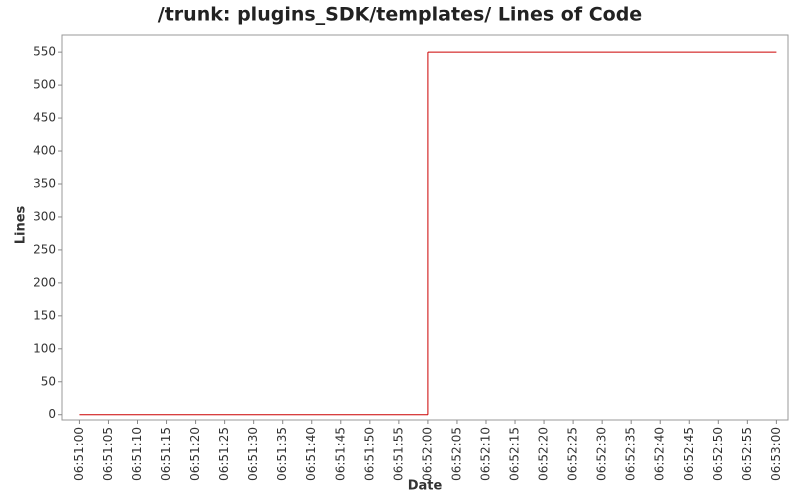 The image size is (800, 500). Describe the element at coordinates (108, 454) in the screenshot. I see `x-tick-label: 06:51:05` at that location.